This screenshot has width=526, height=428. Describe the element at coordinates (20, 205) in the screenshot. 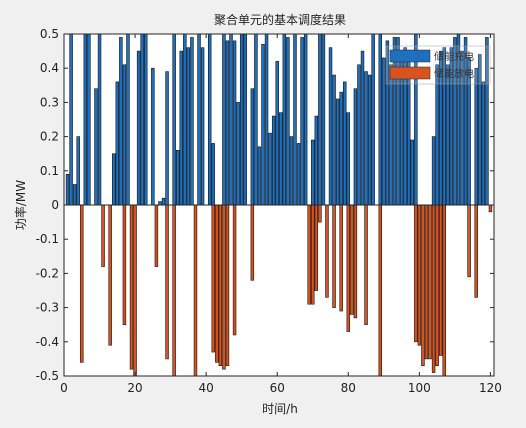

I see `y-axis-label: 功率/MW` at that location.